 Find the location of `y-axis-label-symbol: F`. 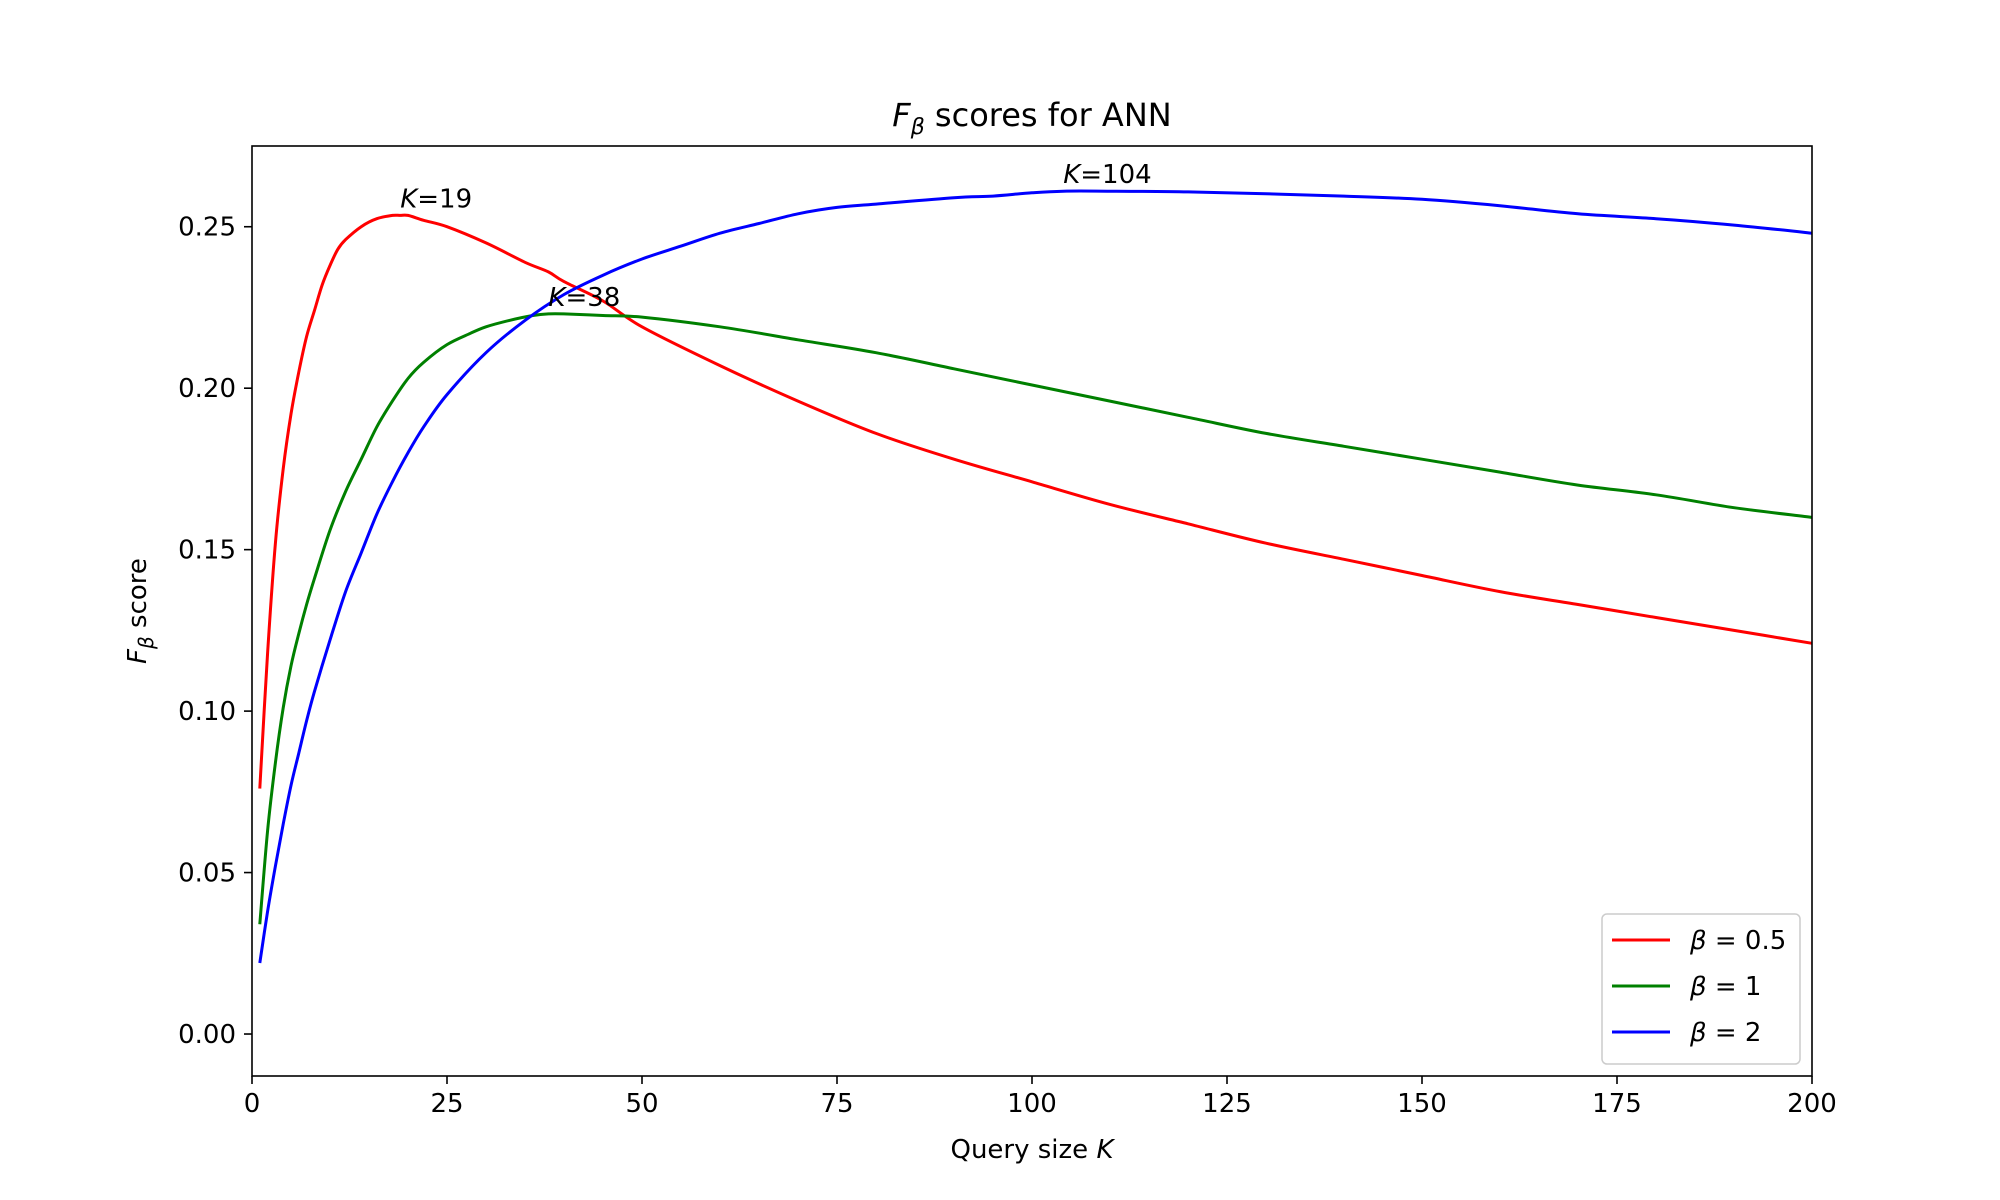

y-axis-label-symbol: F is located at coordinates (138, 656).